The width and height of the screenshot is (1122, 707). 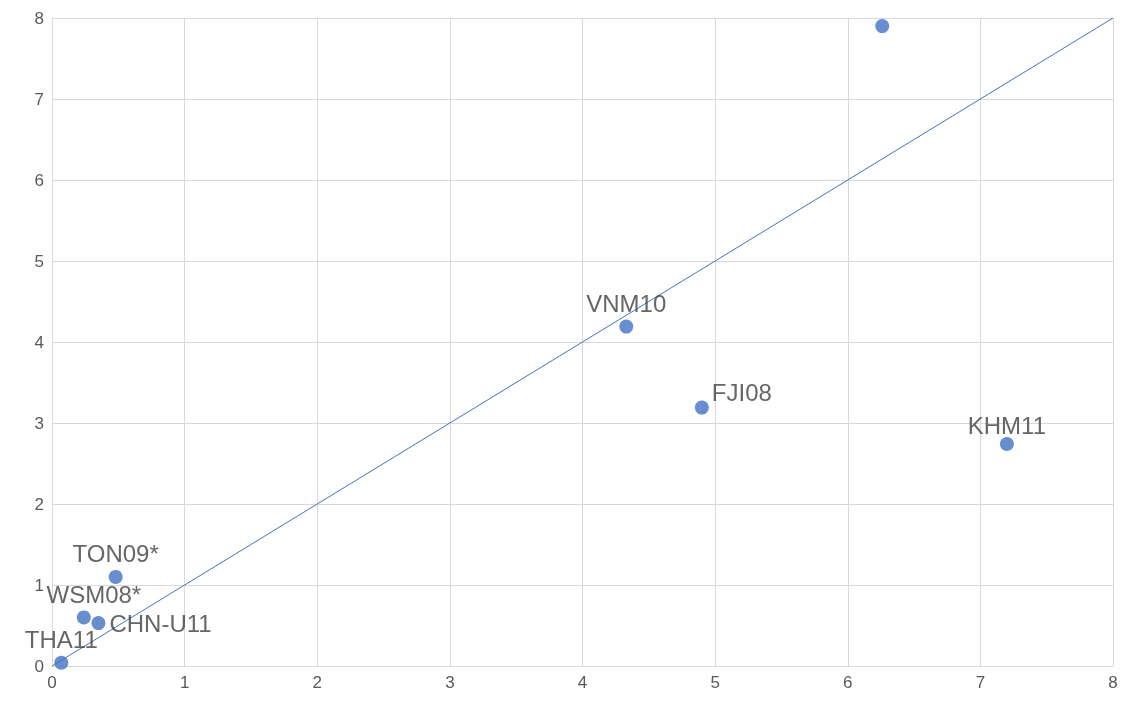 What do you see at coordinates (582, 682) in the screenshot?
I see `x-tick-label: 4` at bounding box center [582, 682].